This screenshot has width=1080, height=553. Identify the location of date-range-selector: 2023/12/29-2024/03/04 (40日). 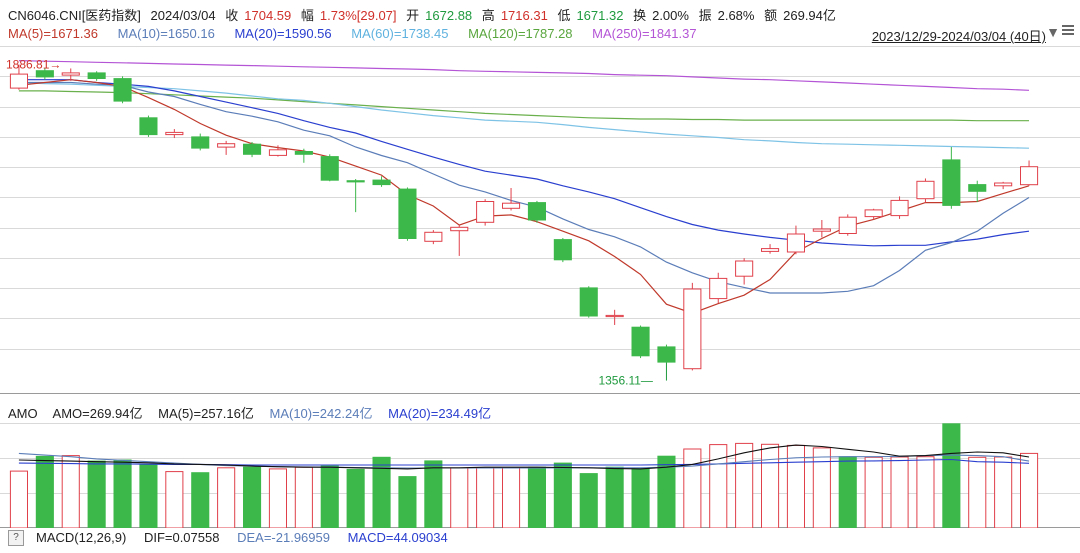
(958, 36).